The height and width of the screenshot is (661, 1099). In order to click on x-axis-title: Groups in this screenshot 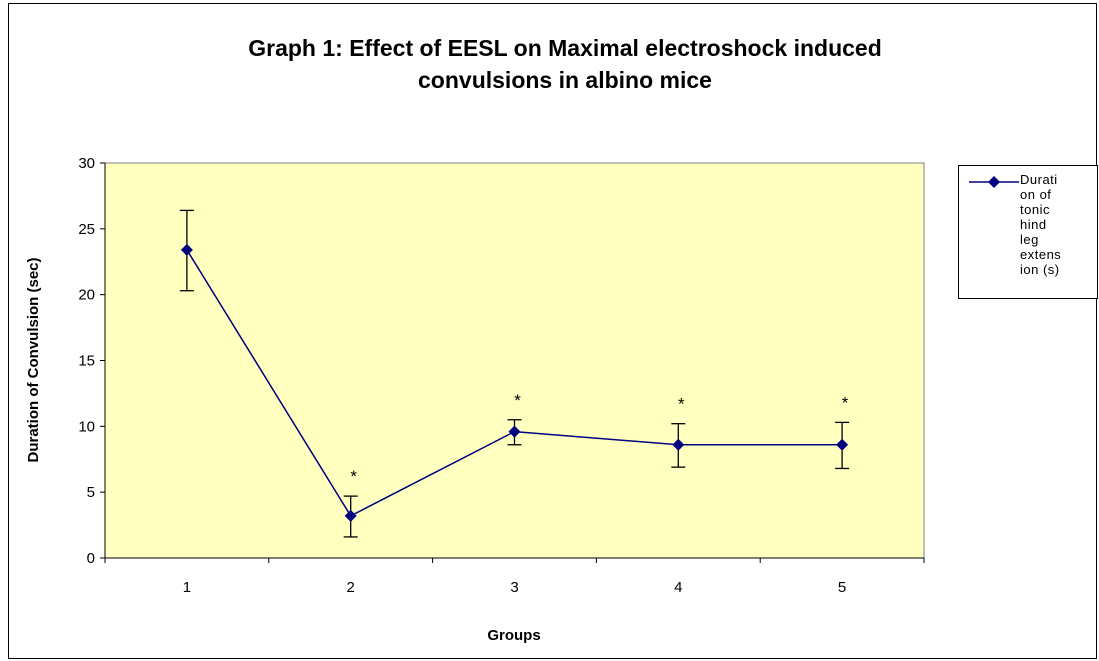, I will do `click(513, 635)`.